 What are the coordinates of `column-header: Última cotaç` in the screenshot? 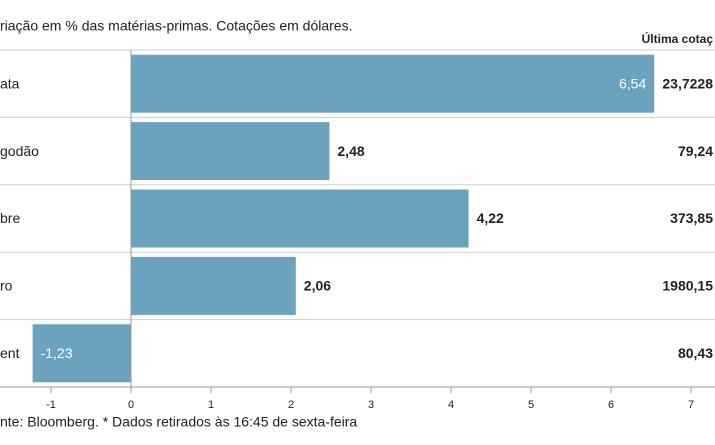 It's located at (678, 38).